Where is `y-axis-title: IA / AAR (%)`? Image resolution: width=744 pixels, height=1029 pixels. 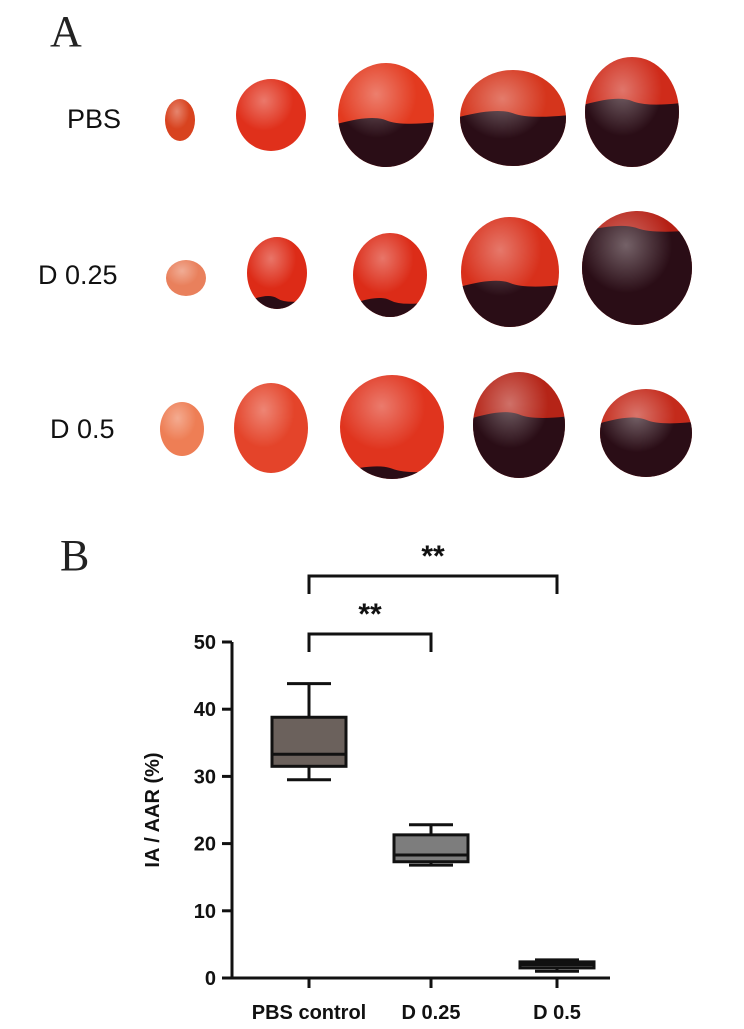
y-axis-title: IA / AAR (%) is located at coordinates (153, 809).